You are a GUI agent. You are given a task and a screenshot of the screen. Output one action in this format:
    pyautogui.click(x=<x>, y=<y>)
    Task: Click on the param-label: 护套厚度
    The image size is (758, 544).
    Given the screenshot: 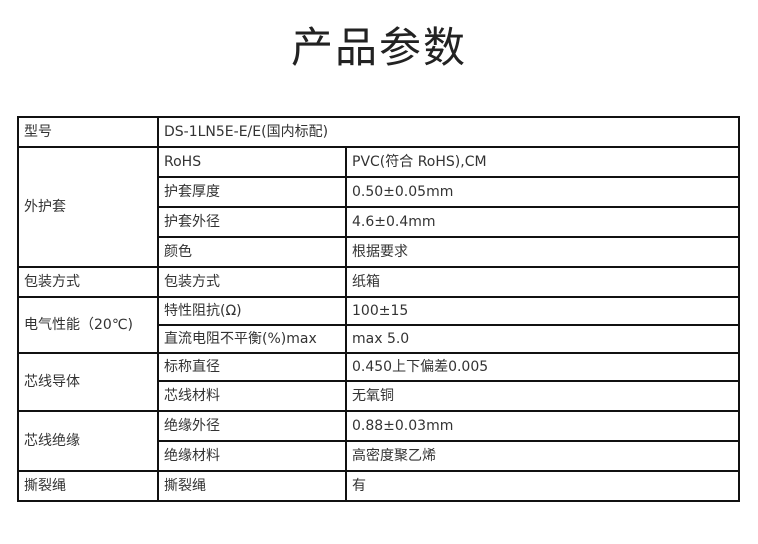 What is the action you would take?
    pyautogui.click(x=252, y=192)
    